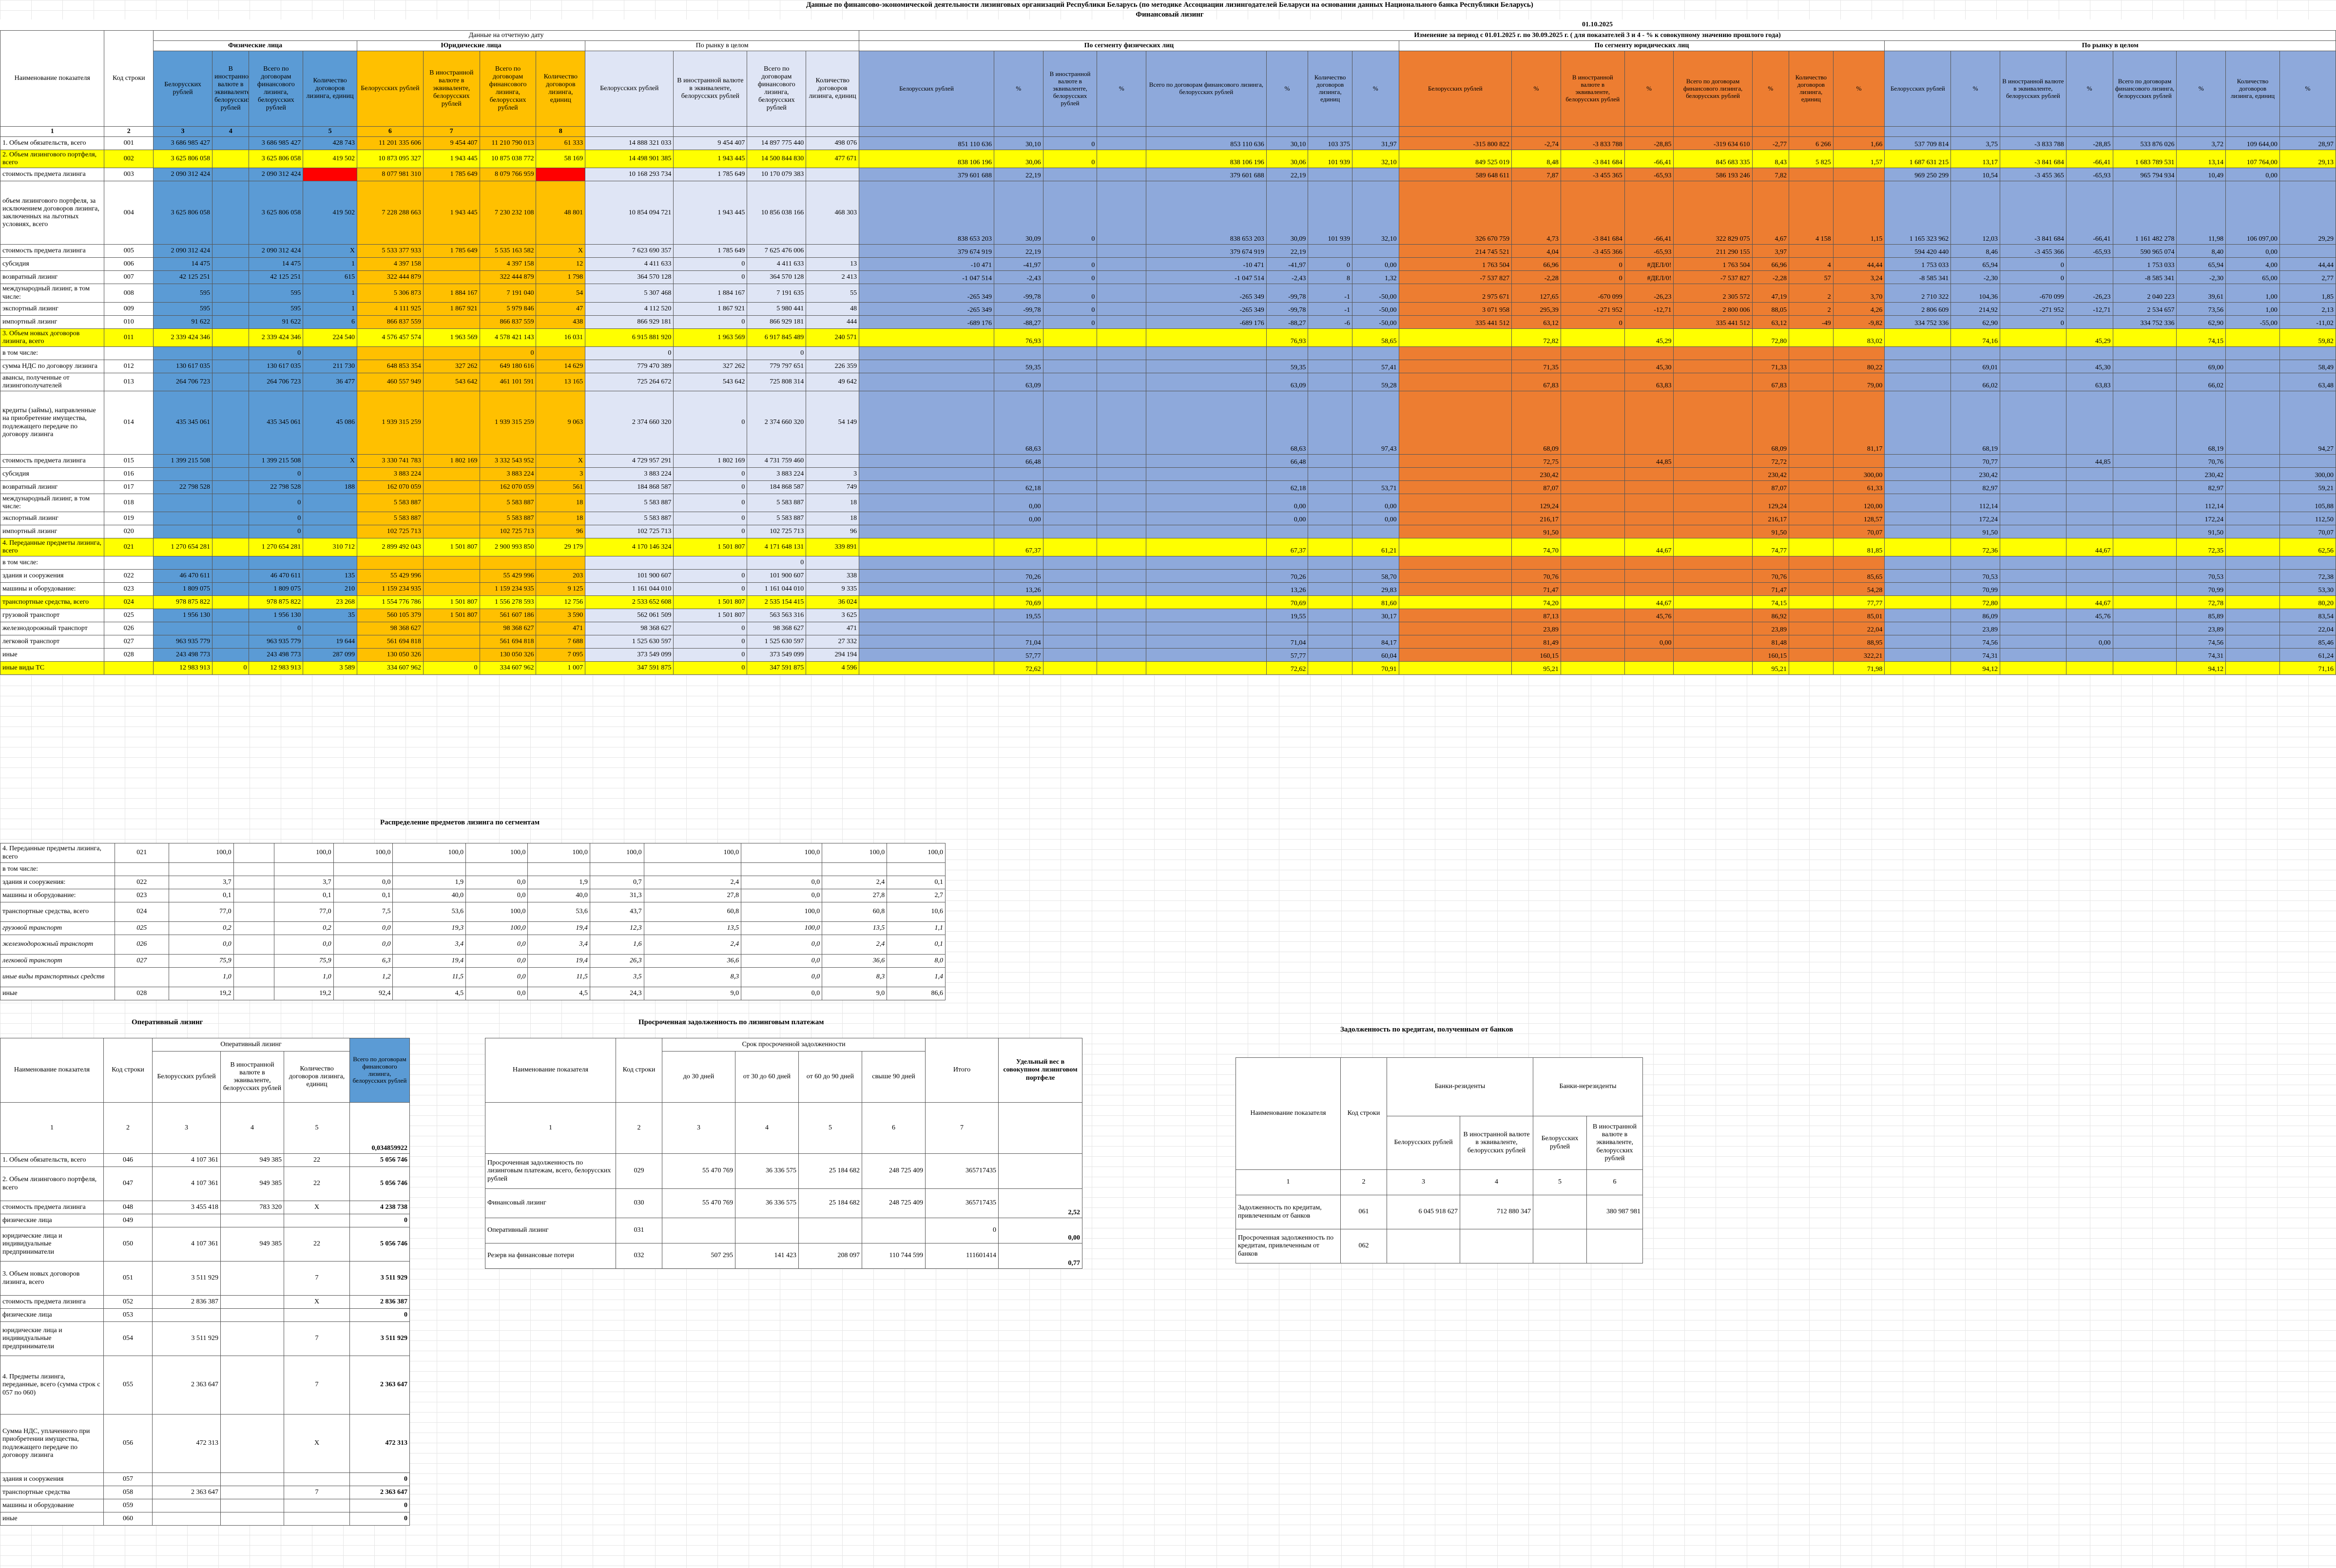 This screenshot has height=1568, width=2336. I want to click on change-cell: 101 939, so click(1330, 159).